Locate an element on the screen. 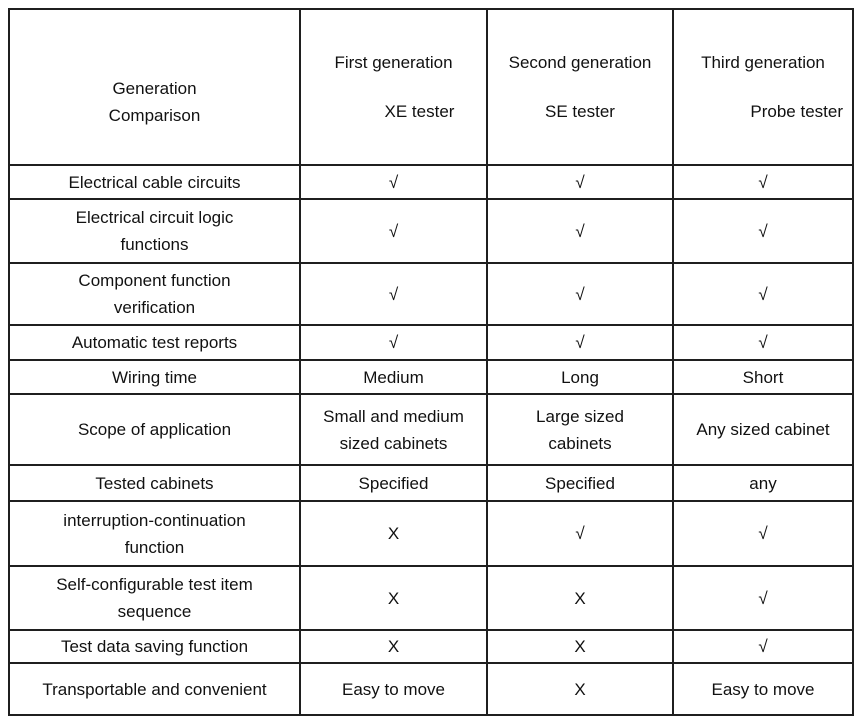  row-label-cell: Automatic test reports is located at coordinates (154, 343).